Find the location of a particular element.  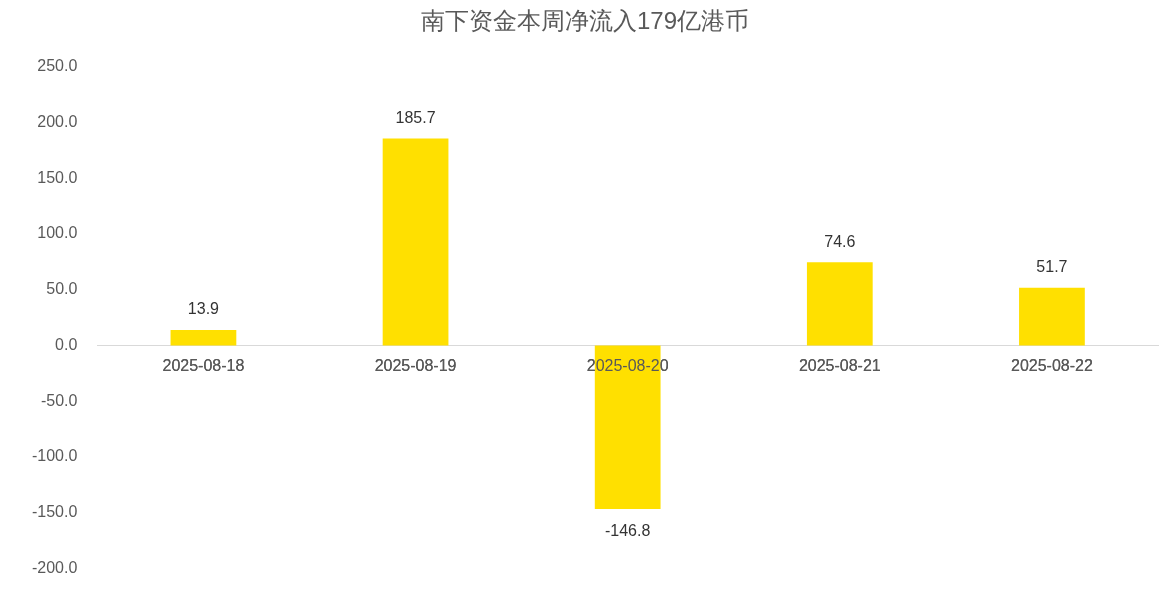

data-label: 13.9 is located at coordinates (203, 309).